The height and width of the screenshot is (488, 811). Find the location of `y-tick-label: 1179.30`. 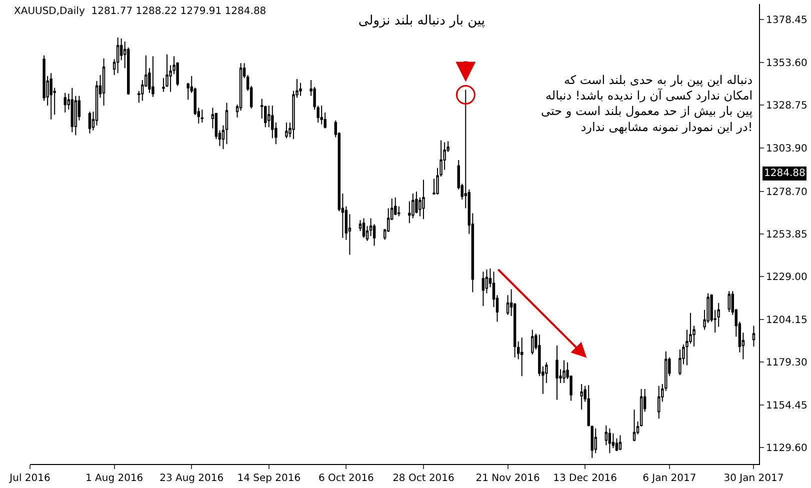

y-tick-label: 1179.30 is located at coordinates (787, 363).